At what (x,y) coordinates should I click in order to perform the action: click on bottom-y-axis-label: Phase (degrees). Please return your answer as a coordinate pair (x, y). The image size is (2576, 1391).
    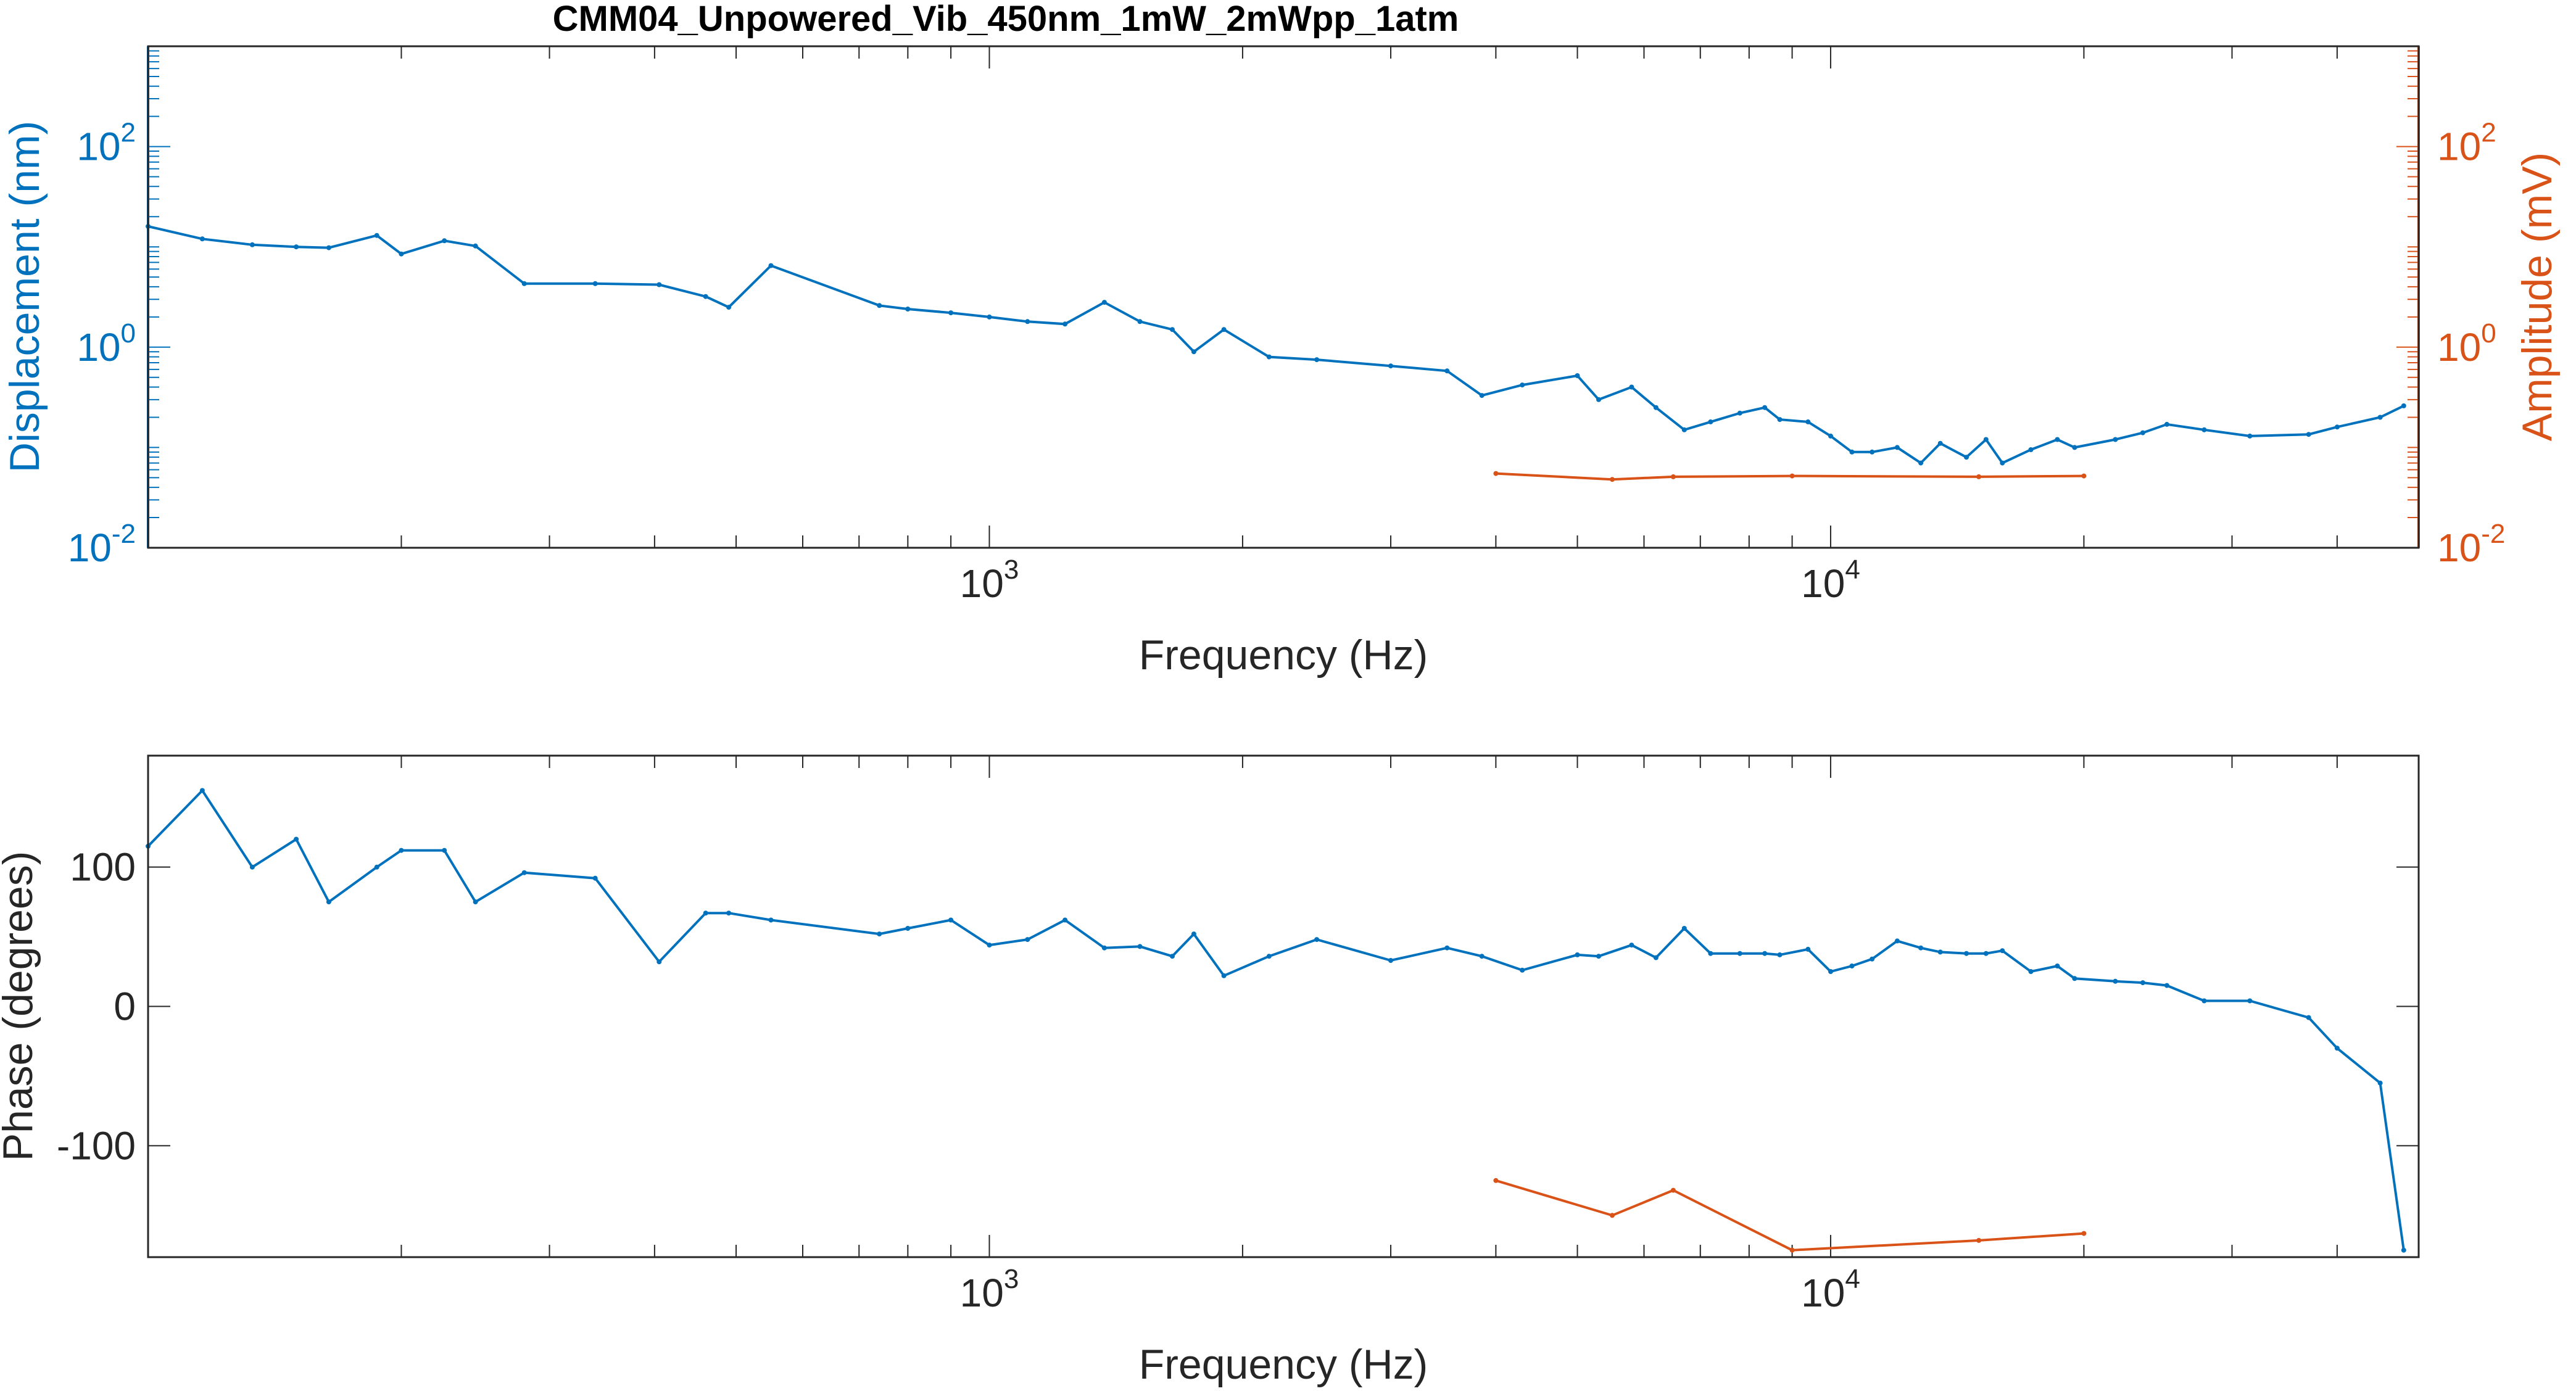
    Looking at the image, I should click on (21, 1006).